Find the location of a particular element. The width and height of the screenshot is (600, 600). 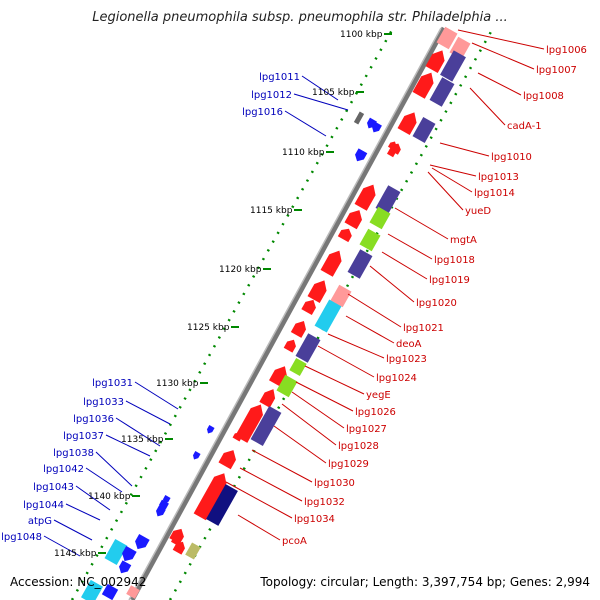

gene-label-forward: lpg1026 is located at coordinates (375, 412).